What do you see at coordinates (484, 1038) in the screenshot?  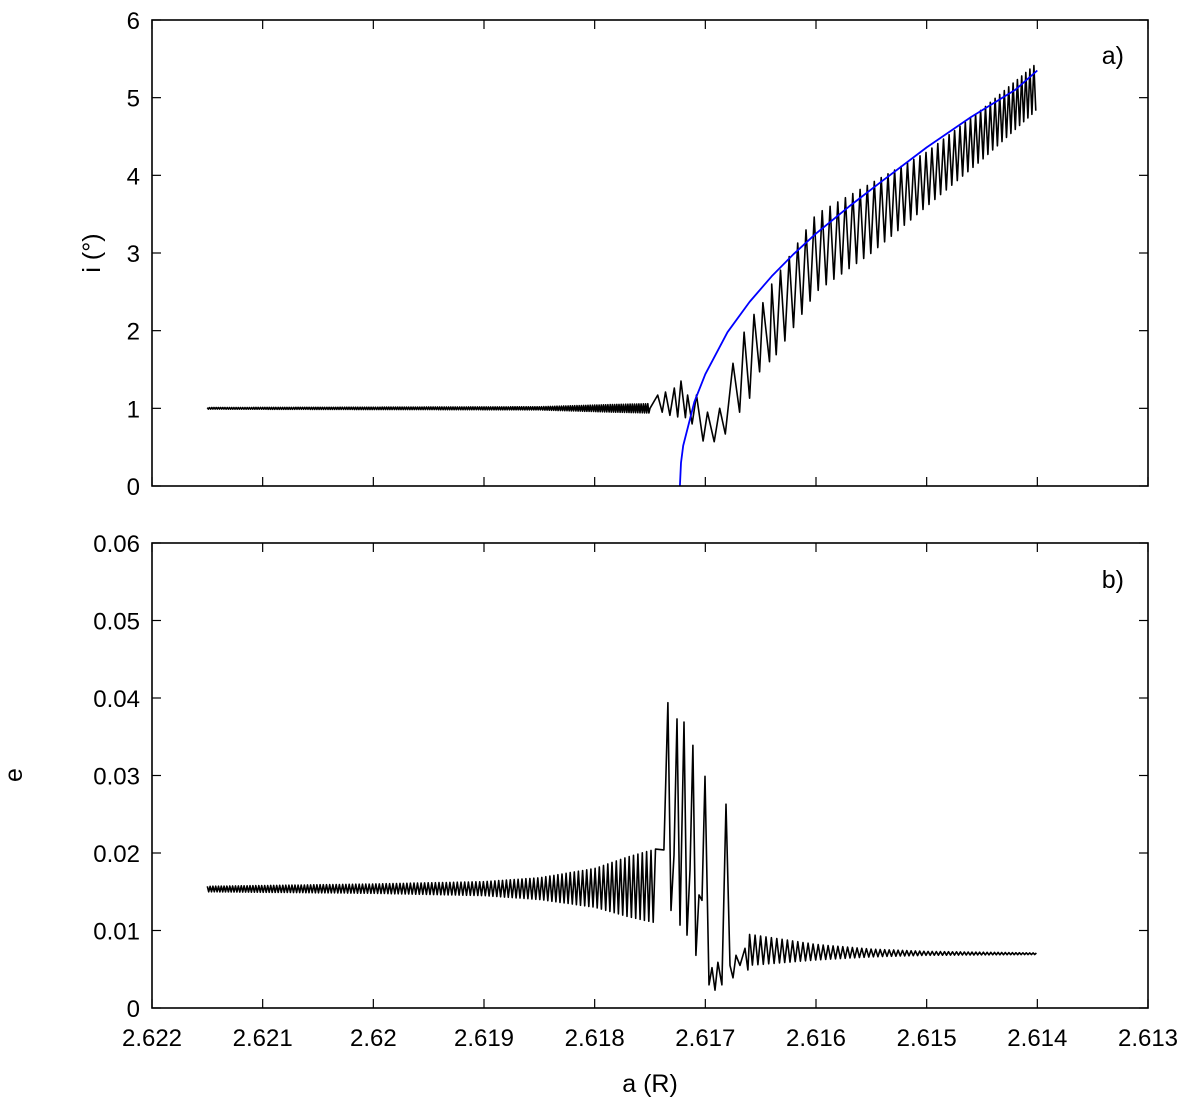 I see `x-tick-label: 2.619` at bounding box center [484, 1038].